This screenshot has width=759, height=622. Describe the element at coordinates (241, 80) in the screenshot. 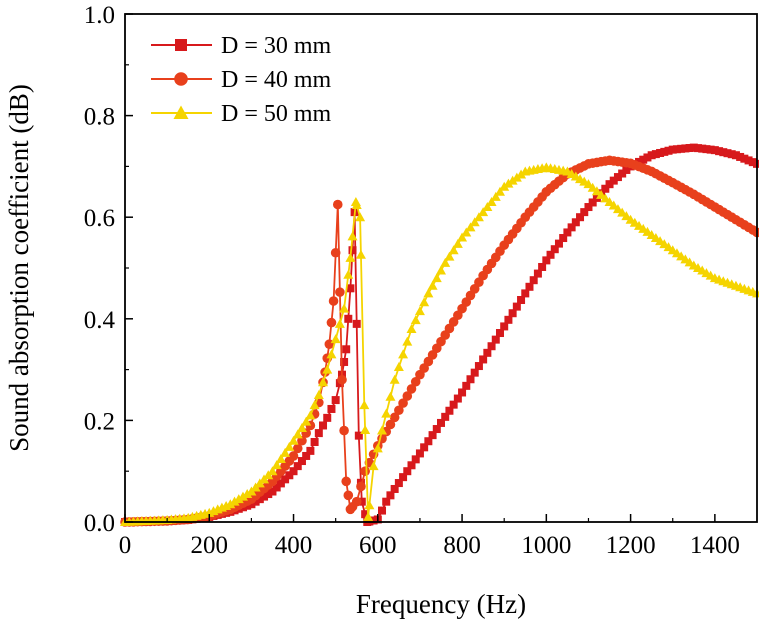

I see `legend-item: D = 40 mm` at that location.